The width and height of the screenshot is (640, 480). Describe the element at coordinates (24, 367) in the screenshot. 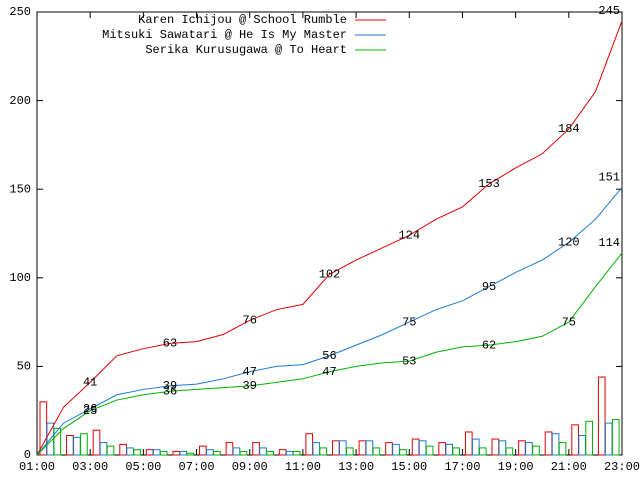

I see `y-tick-label: 50` at that location.